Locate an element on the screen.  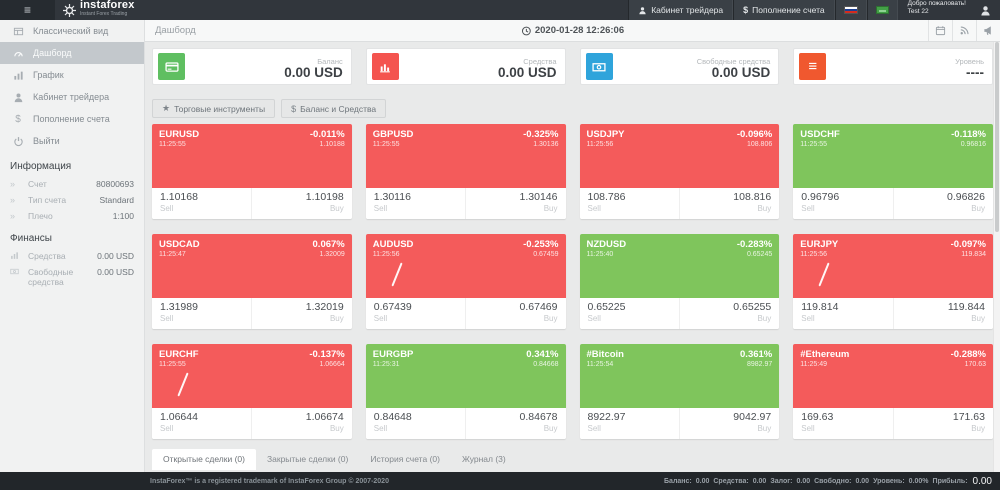
calendar-button is located at coordinates (940, 30).